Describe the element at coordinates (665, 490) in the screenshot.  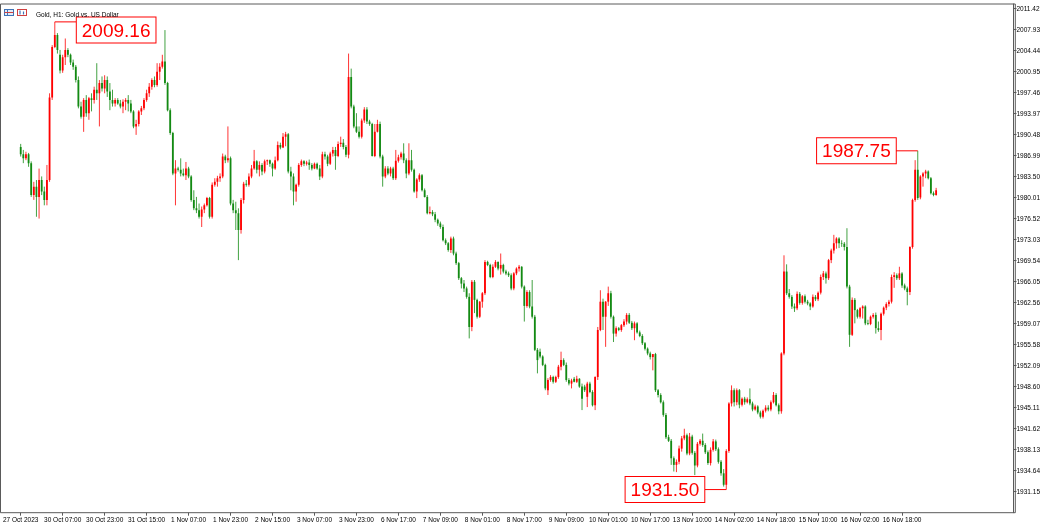
I see `annotation: 1931.50` at that location.